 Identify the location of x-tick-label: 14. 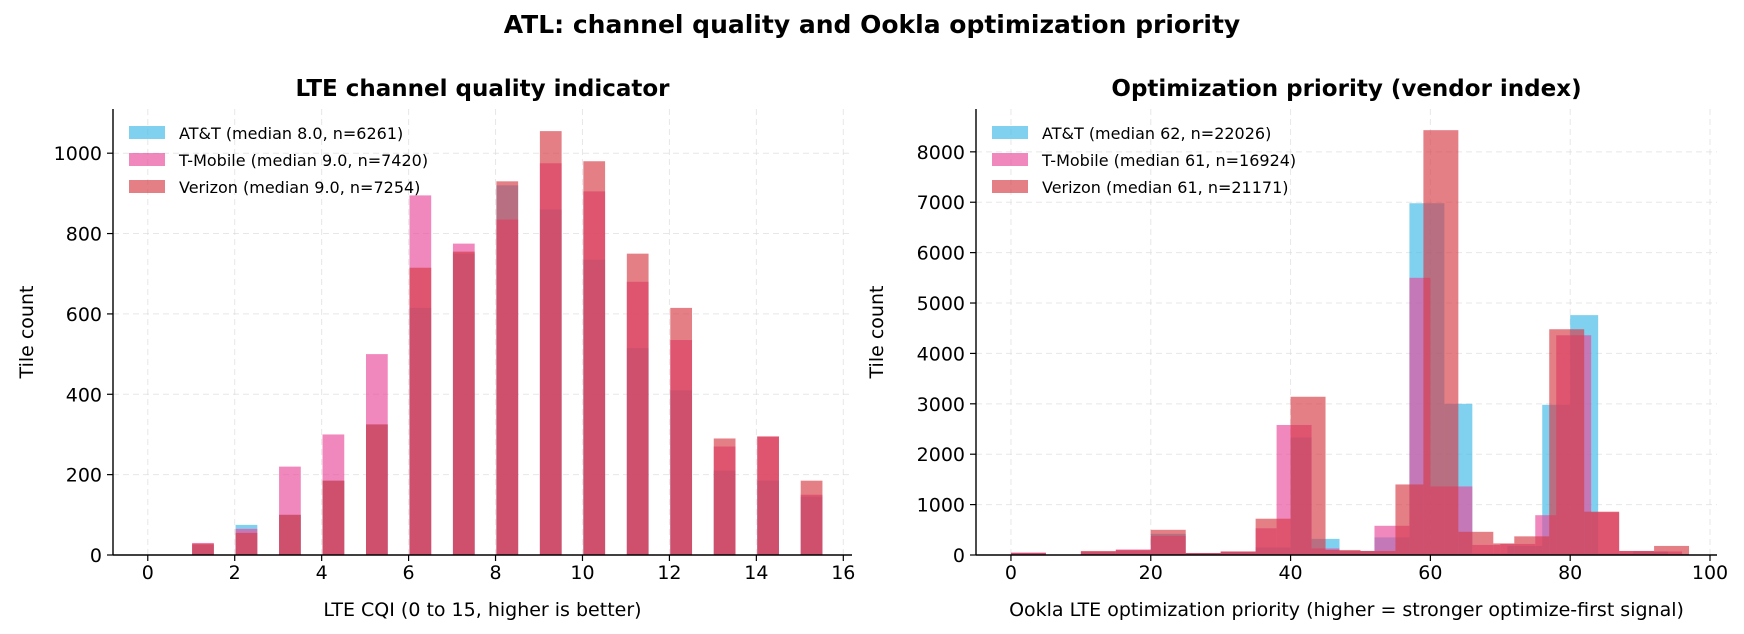
(756, 573).